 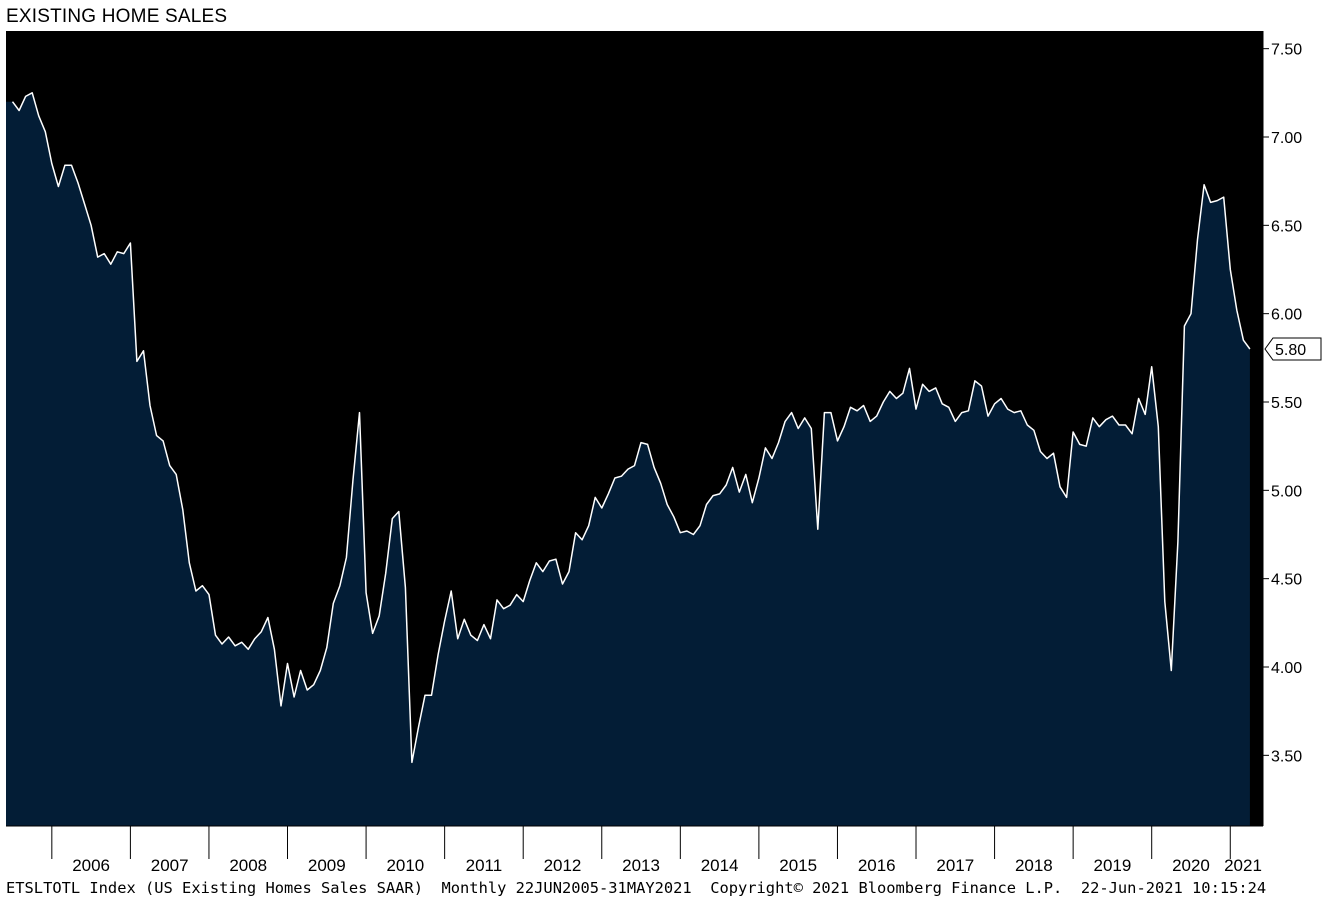 I want to click on x-tick-label: 2017, so click(x=955, y=865).